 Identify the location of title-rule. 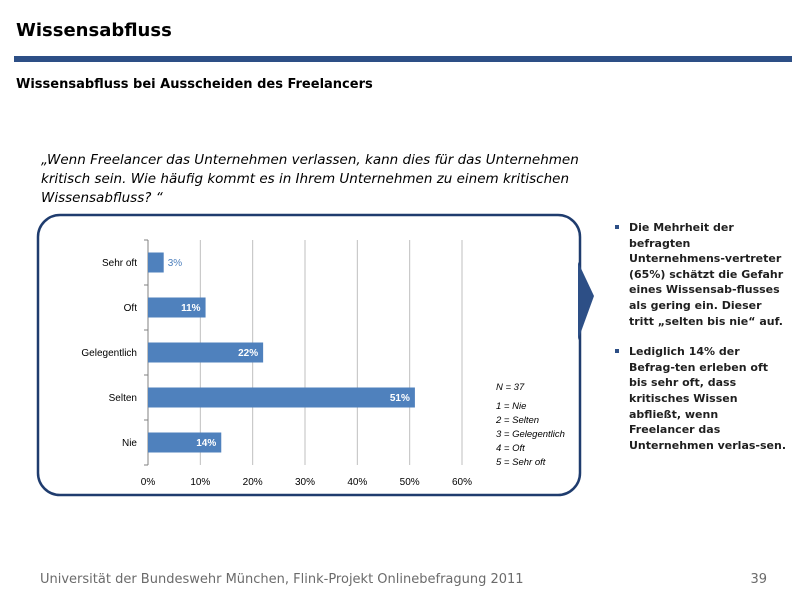
(403, 59).